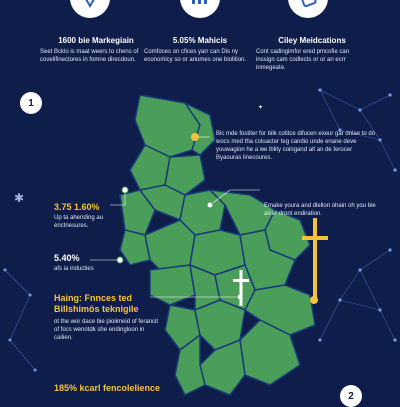 The image size is (400, 407). What do you see at coordinates (315, 258) in the screenshot?
I see `gold-cross-icon` at bounding box center [315, 258].